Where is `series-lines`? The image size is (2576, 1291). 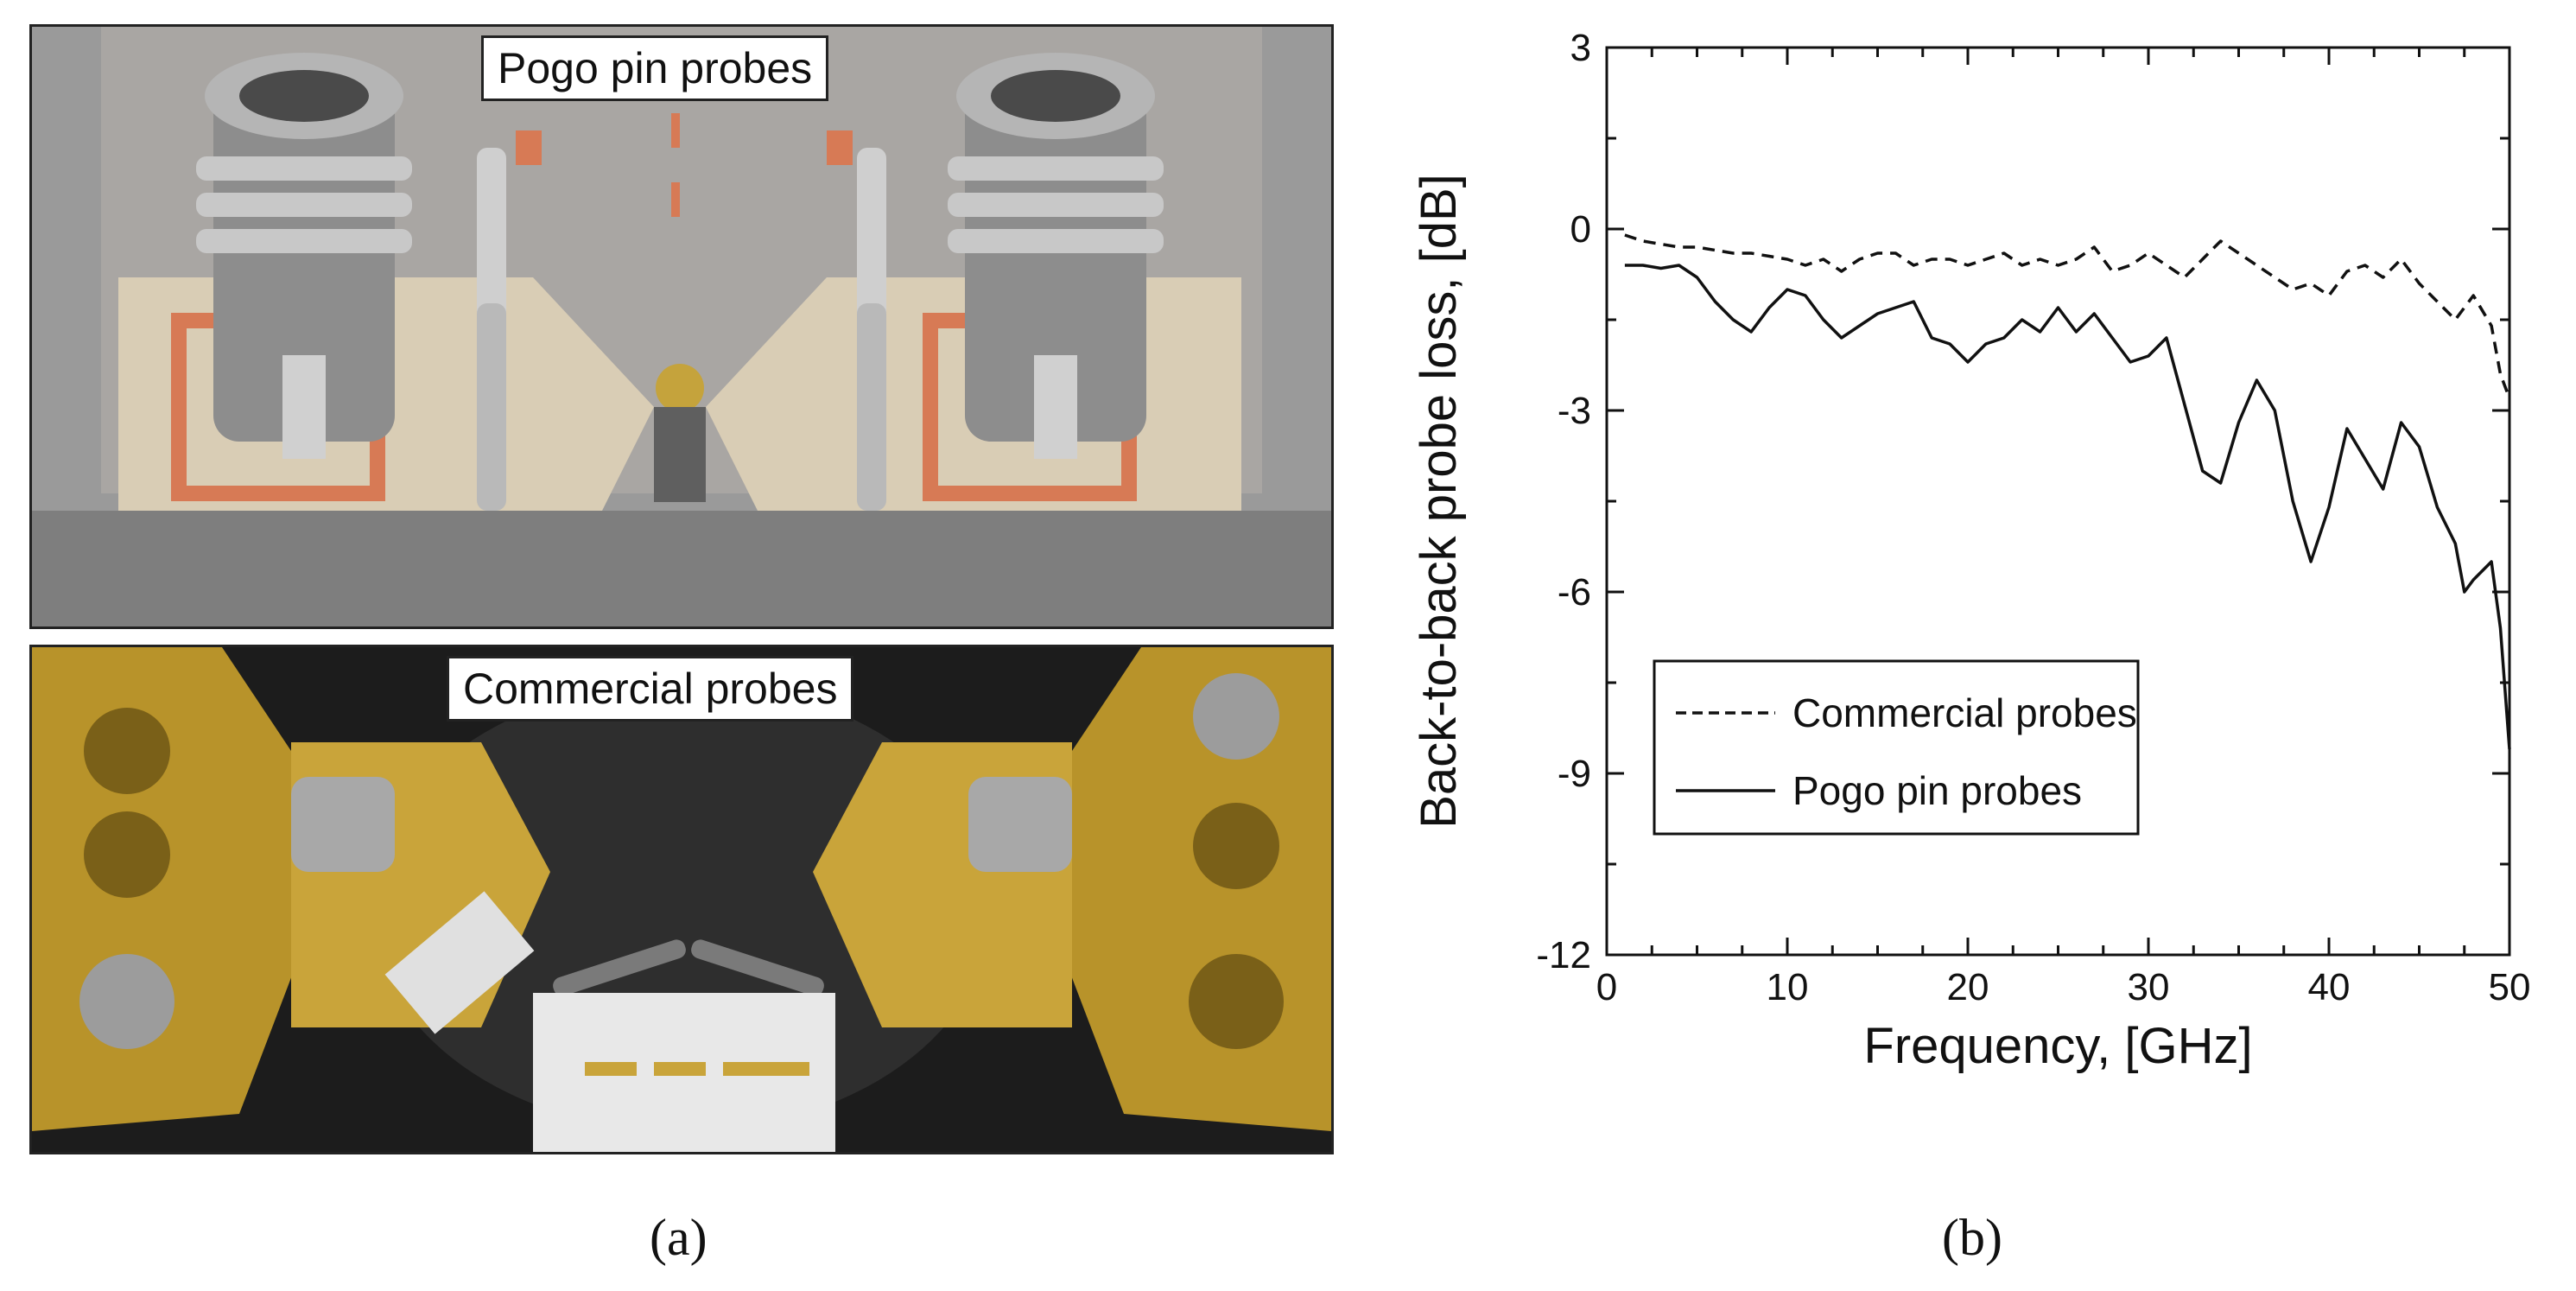
series-lines is located at coordinates (2067, 491).